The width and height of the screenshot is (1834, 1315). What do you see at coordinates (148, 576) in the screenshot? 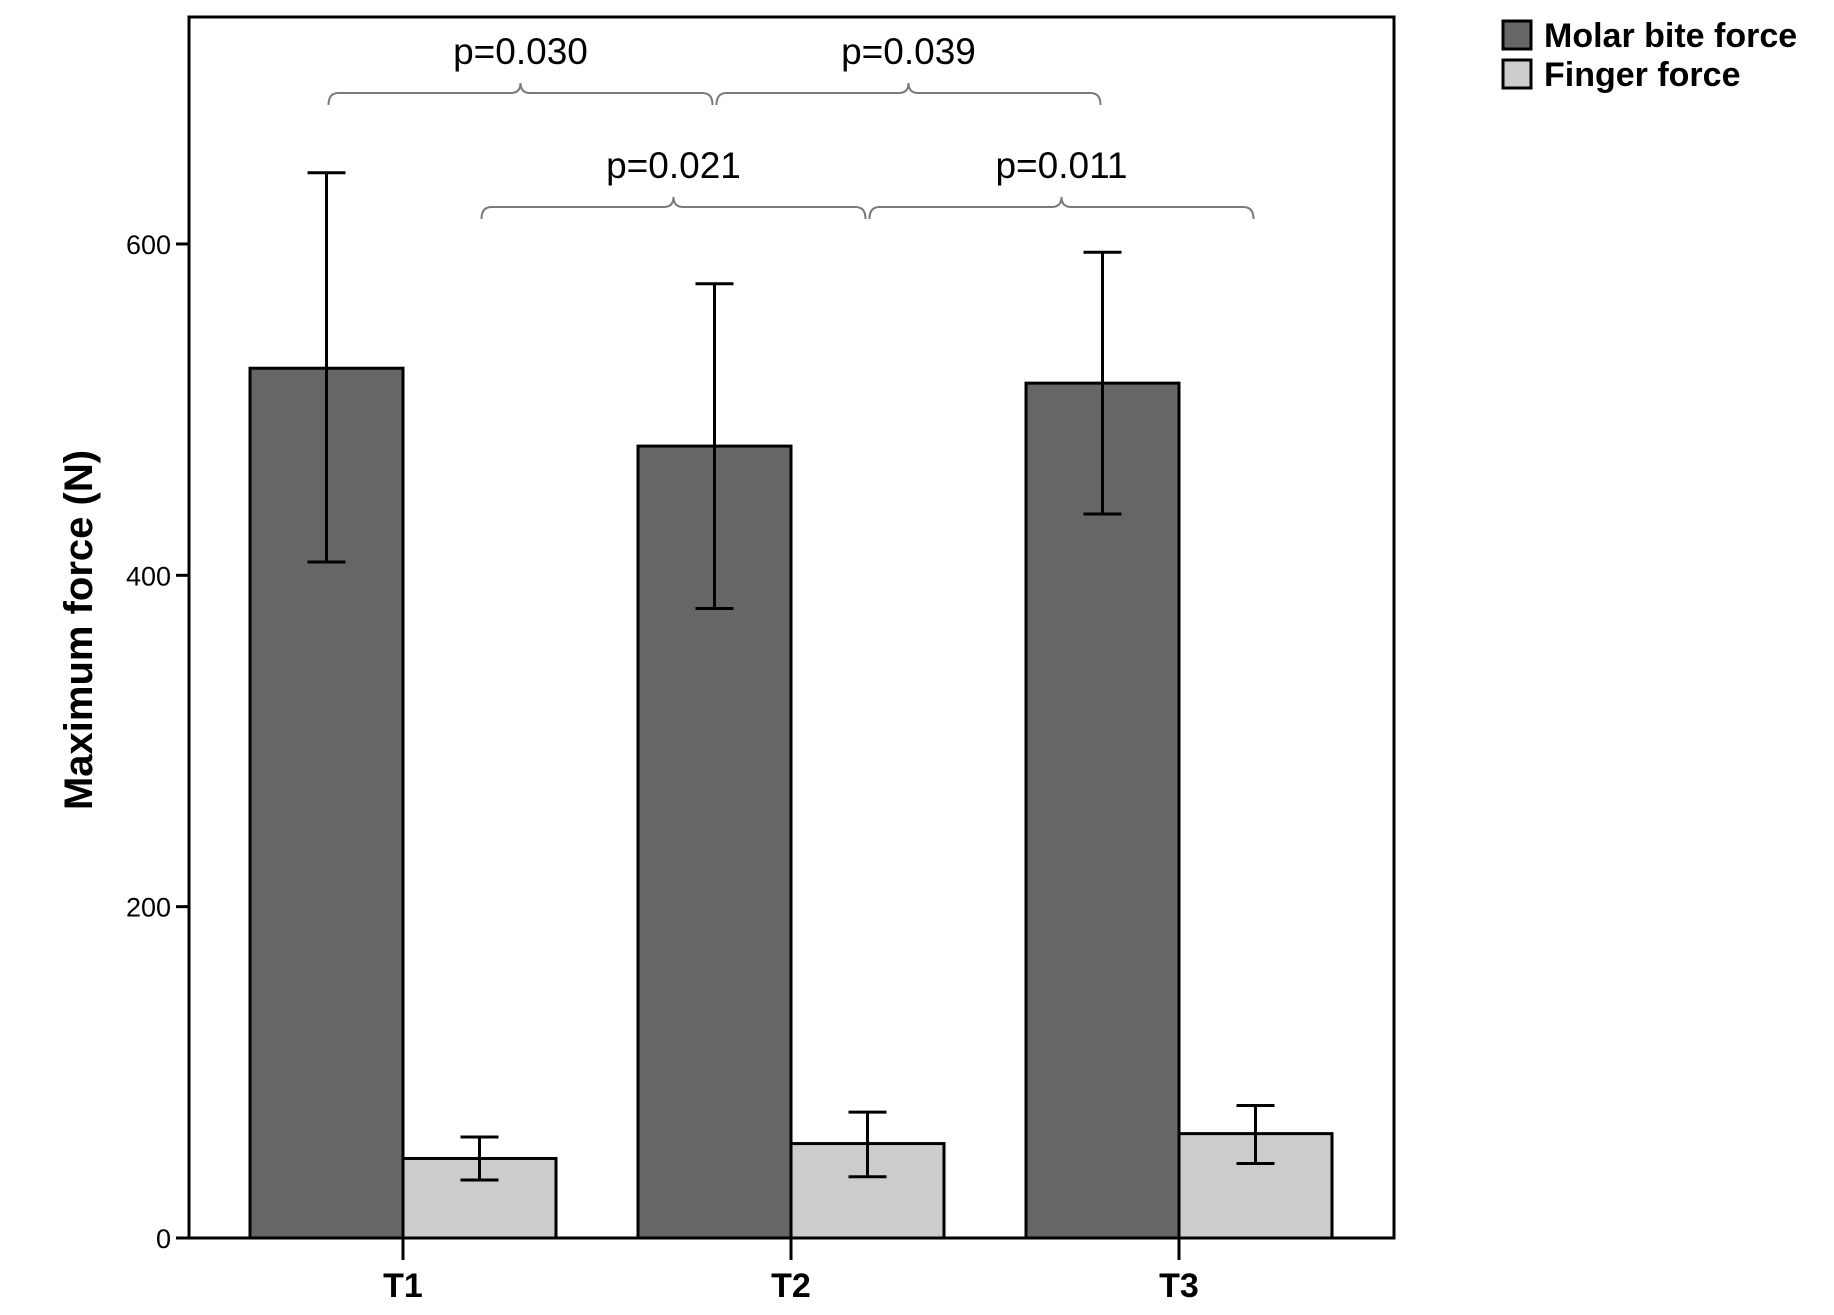
I see `y-tick-label: 400` at bounding box center [148, 576].